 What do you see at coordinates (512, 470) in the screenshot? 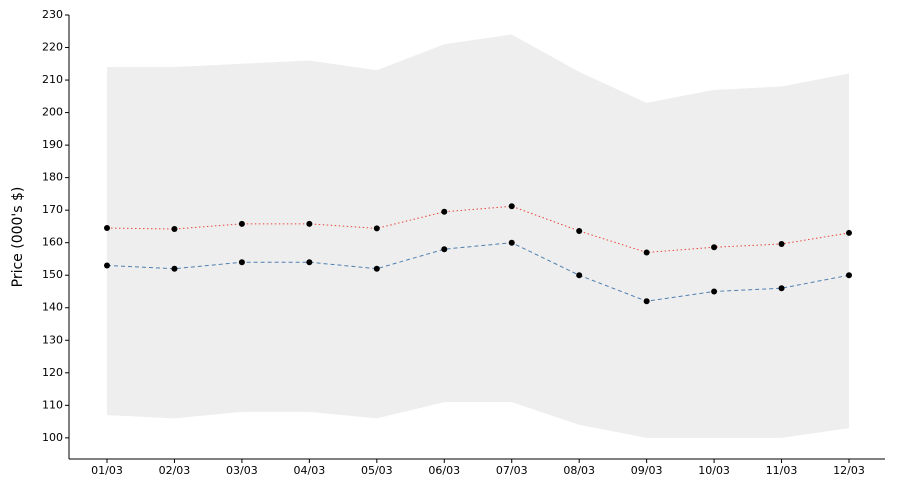
I see `x-tick-label: 07/03` at bounding box center [512, 470].